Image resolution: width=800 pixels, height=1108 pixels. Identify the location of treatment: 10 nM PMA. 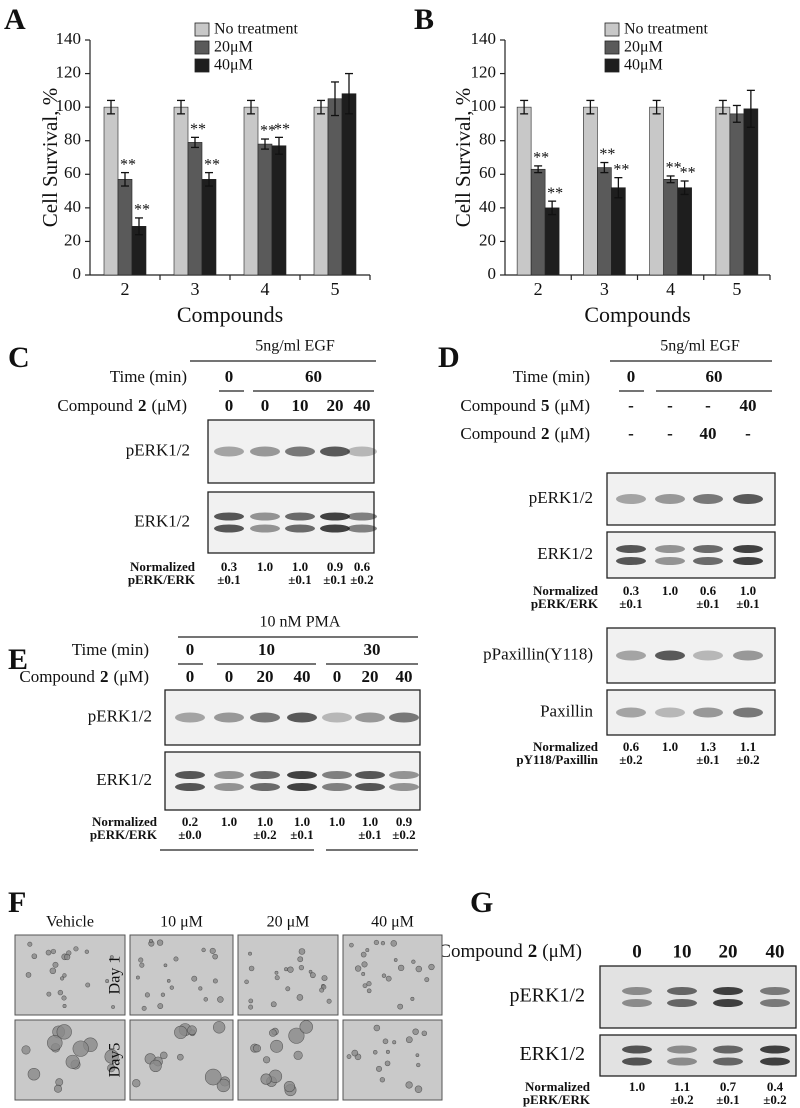
(300, 622).